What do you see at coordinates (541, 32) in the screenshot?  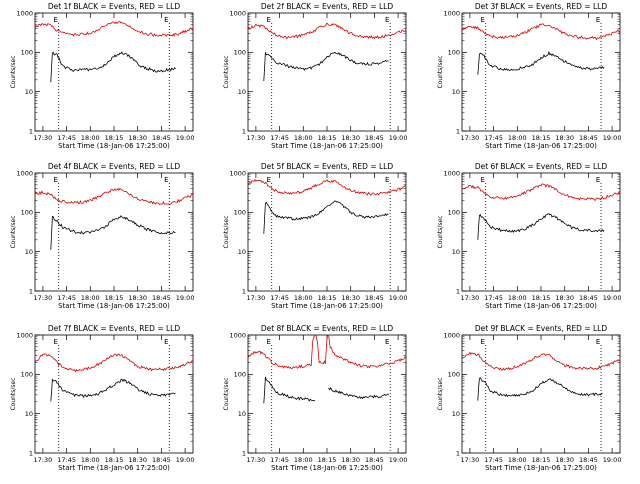 I see `chart-3-series-lld` at bounding box center [541, 32].